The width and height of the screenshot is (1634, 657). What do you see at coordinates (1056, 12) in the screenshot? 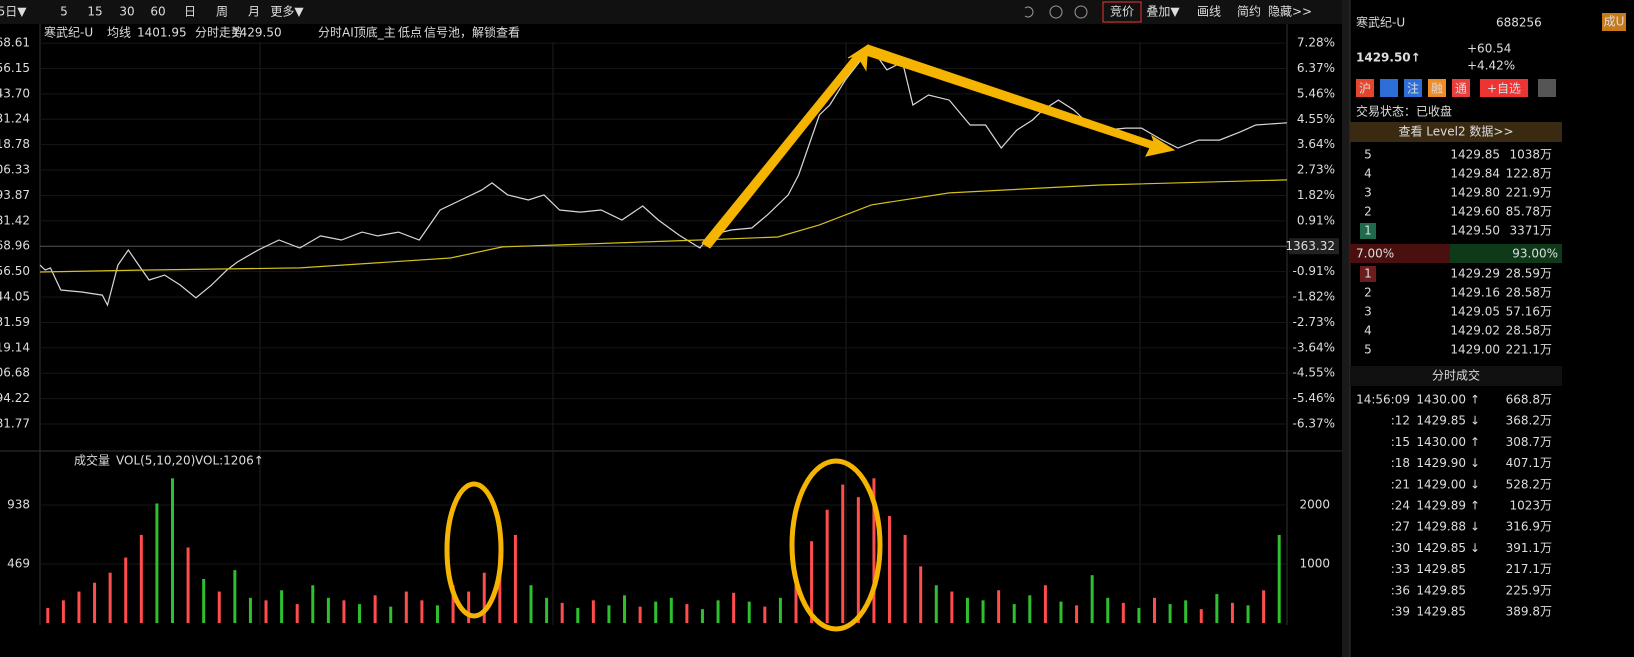
I see `toolbar-icons` at bounding box center [1056, 12].